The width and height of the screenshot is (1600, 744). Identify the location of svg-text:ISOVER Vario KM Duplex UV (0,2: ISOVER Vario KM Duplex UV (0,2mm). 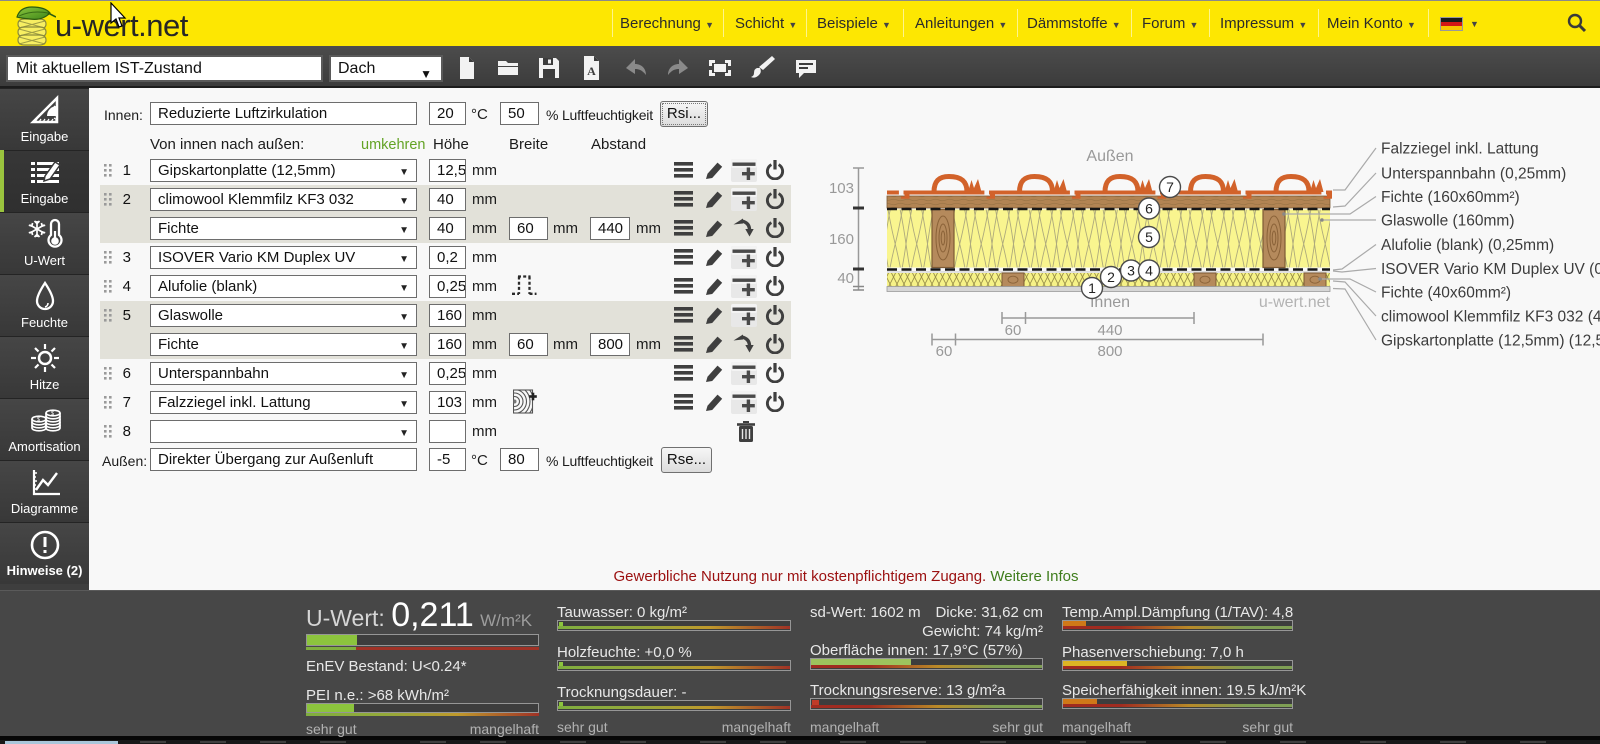
(1490, 269).